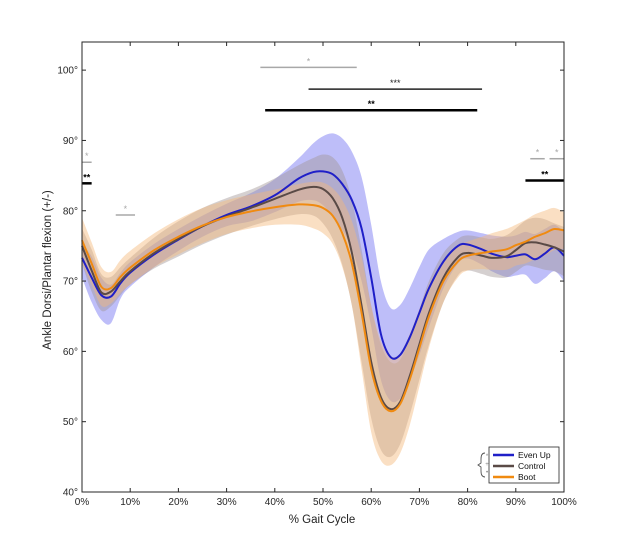 The image size is (624, 552). Describe the element at coordinates (487, 473) in the screenshot. I see `legend-marker-2: •` at that location.